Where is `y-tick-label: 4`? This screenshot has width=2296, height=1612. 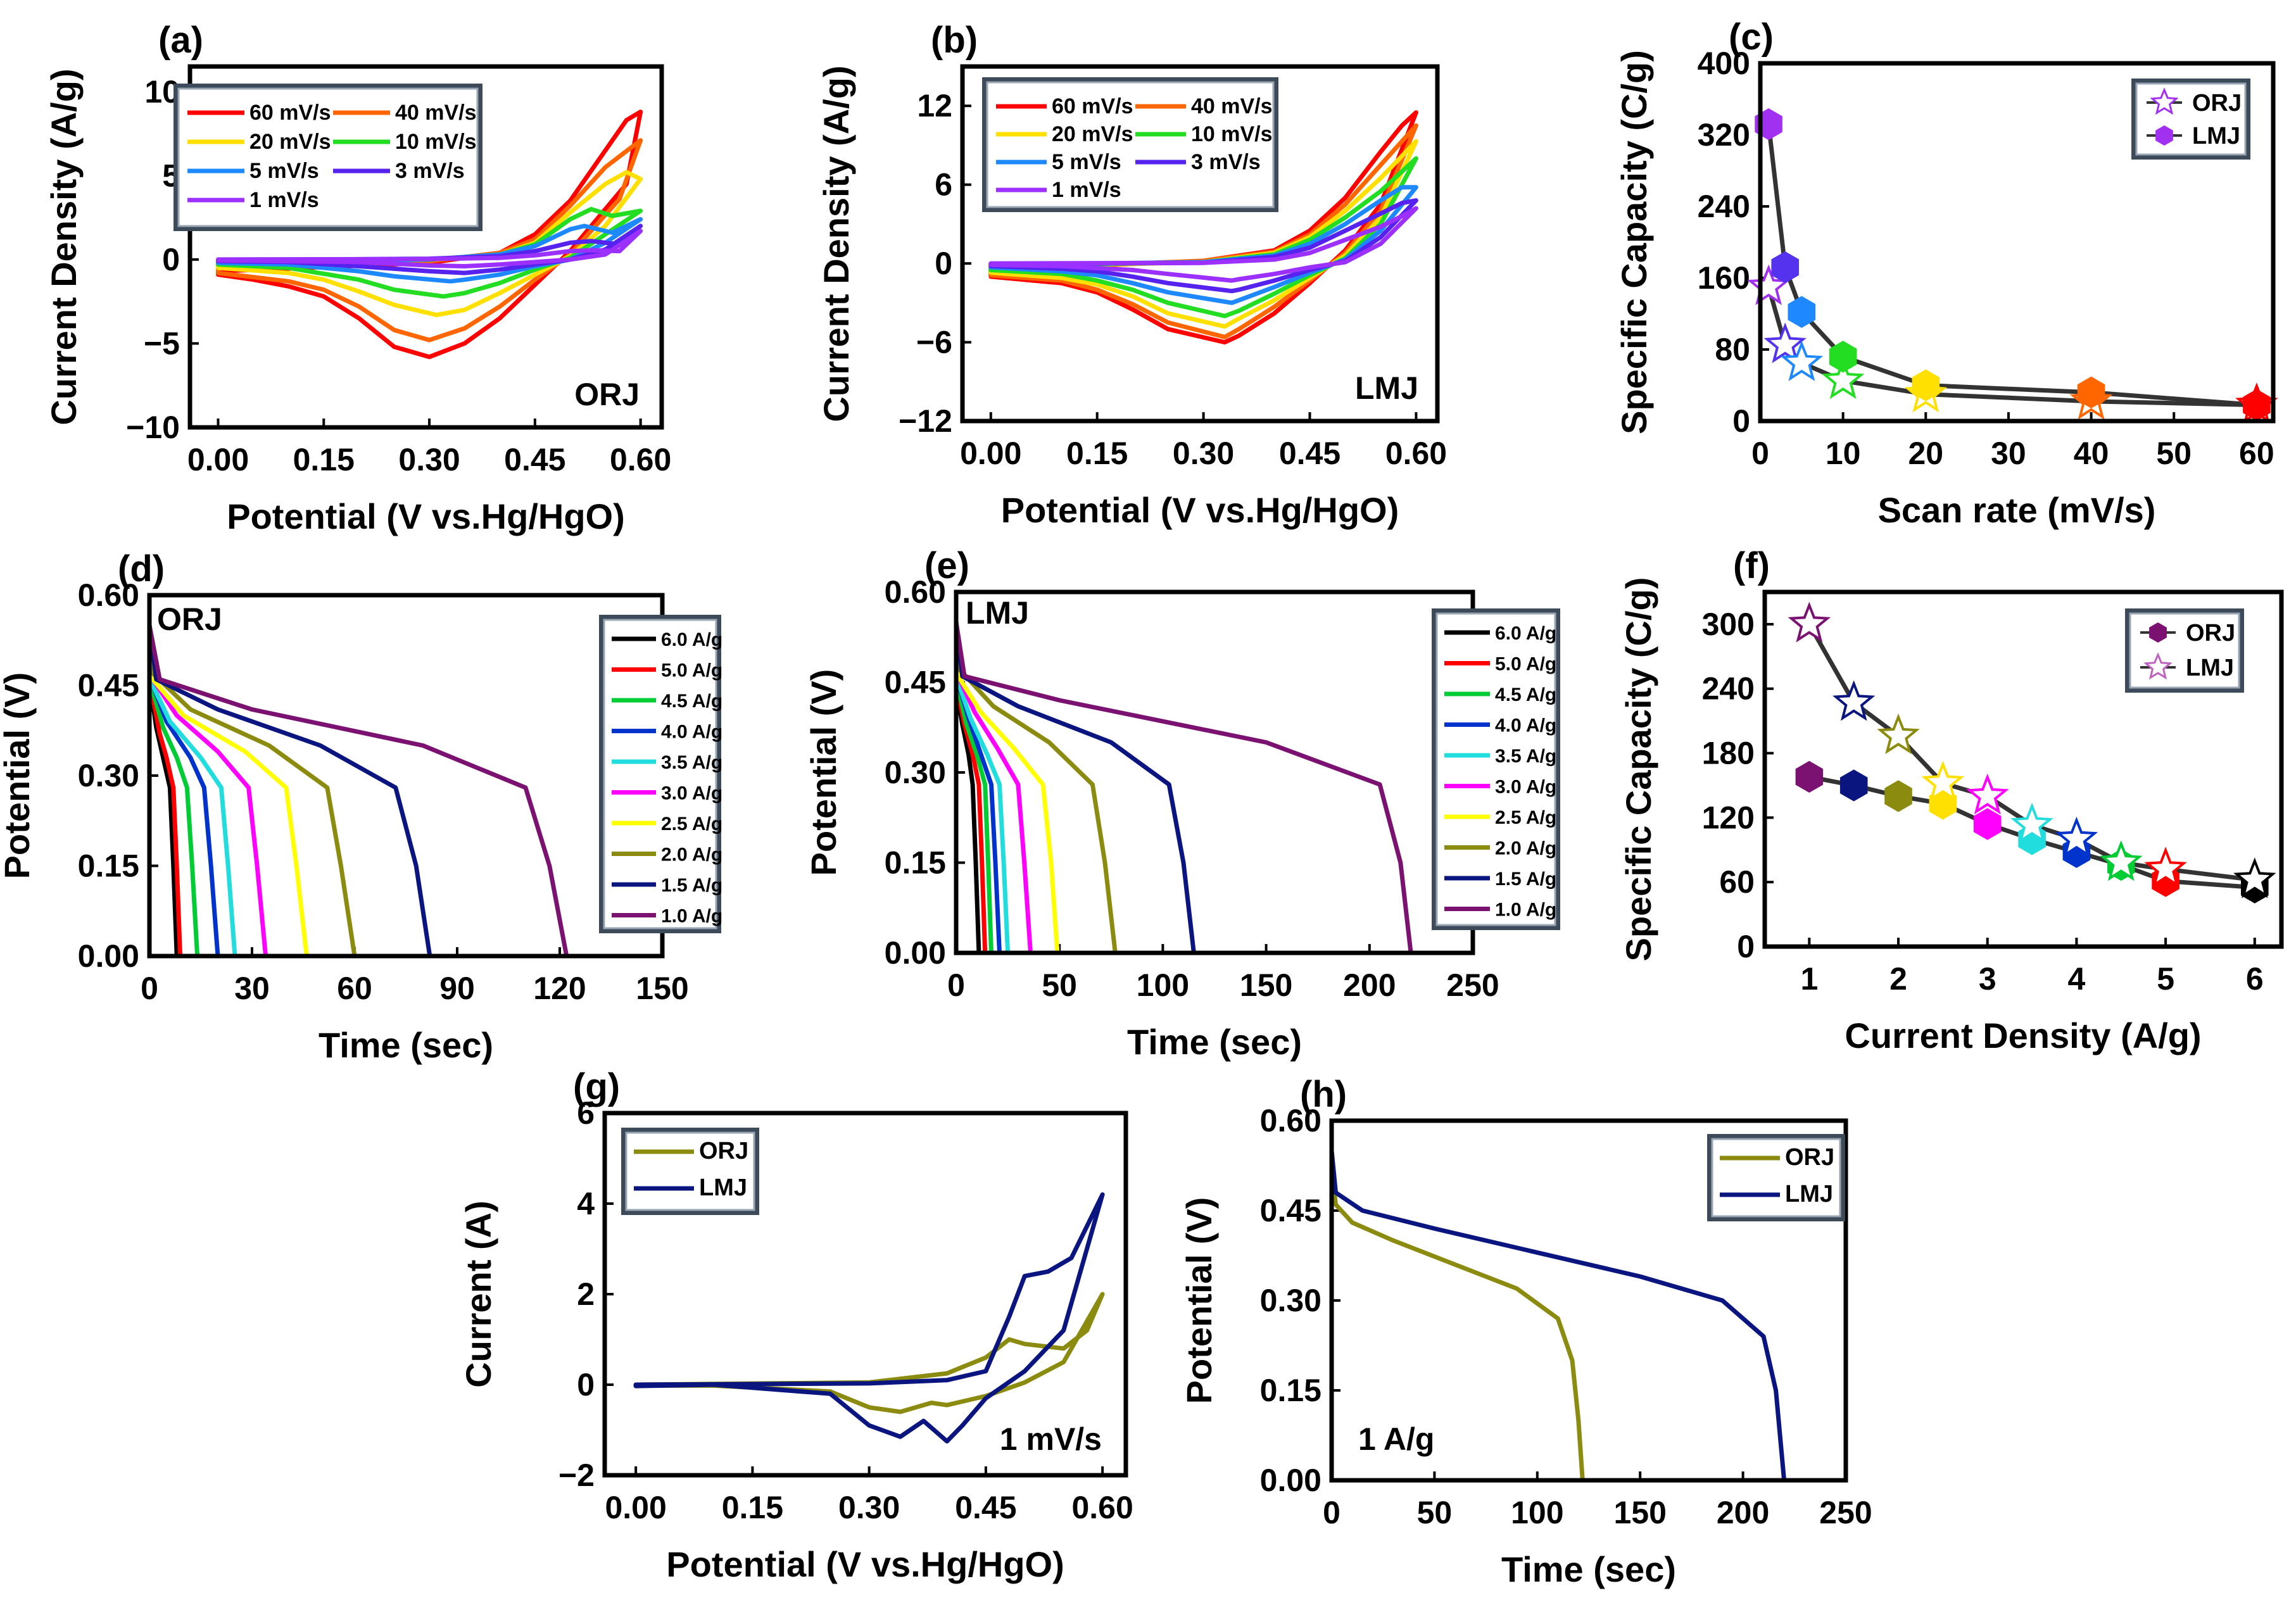
y-tick-label: 4 is located at coordinates (586, 1203).